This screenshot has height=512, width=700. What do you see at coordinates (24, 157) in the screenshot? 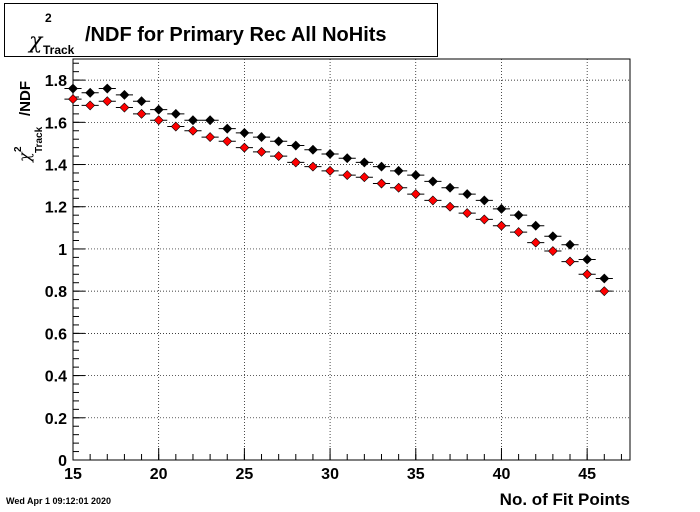
I see `ylabel-chi-symbol: χ` at bounding box center [24, 157].